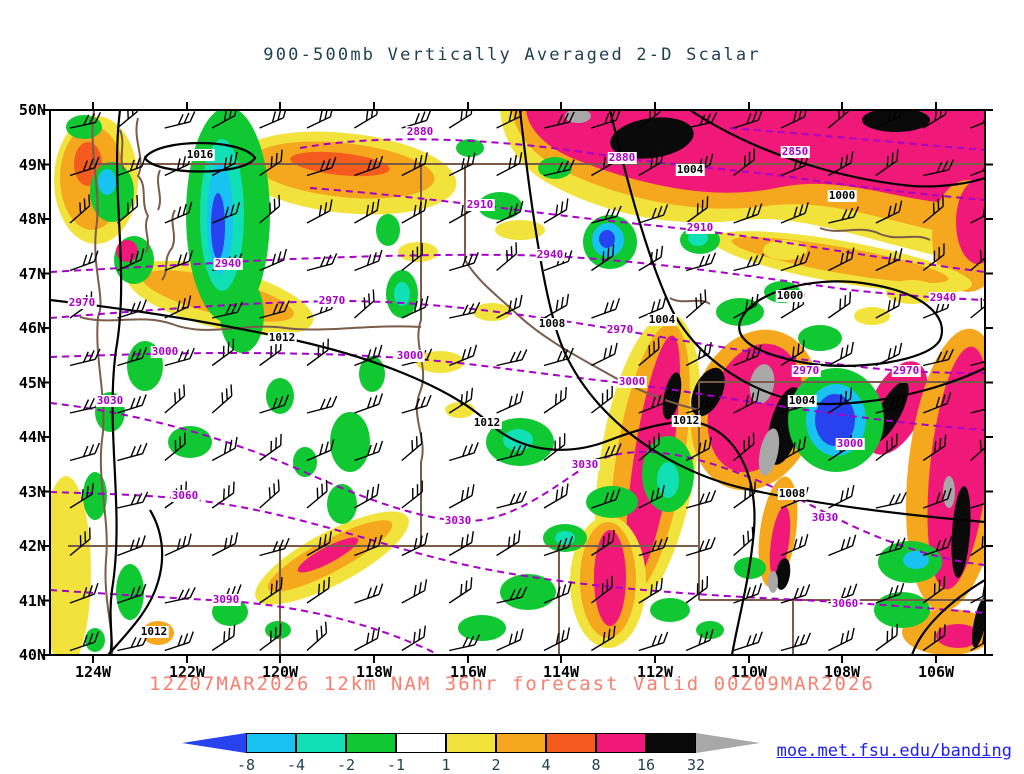  I want to click on colorbar-tick-label: 32, so click(696, 765).